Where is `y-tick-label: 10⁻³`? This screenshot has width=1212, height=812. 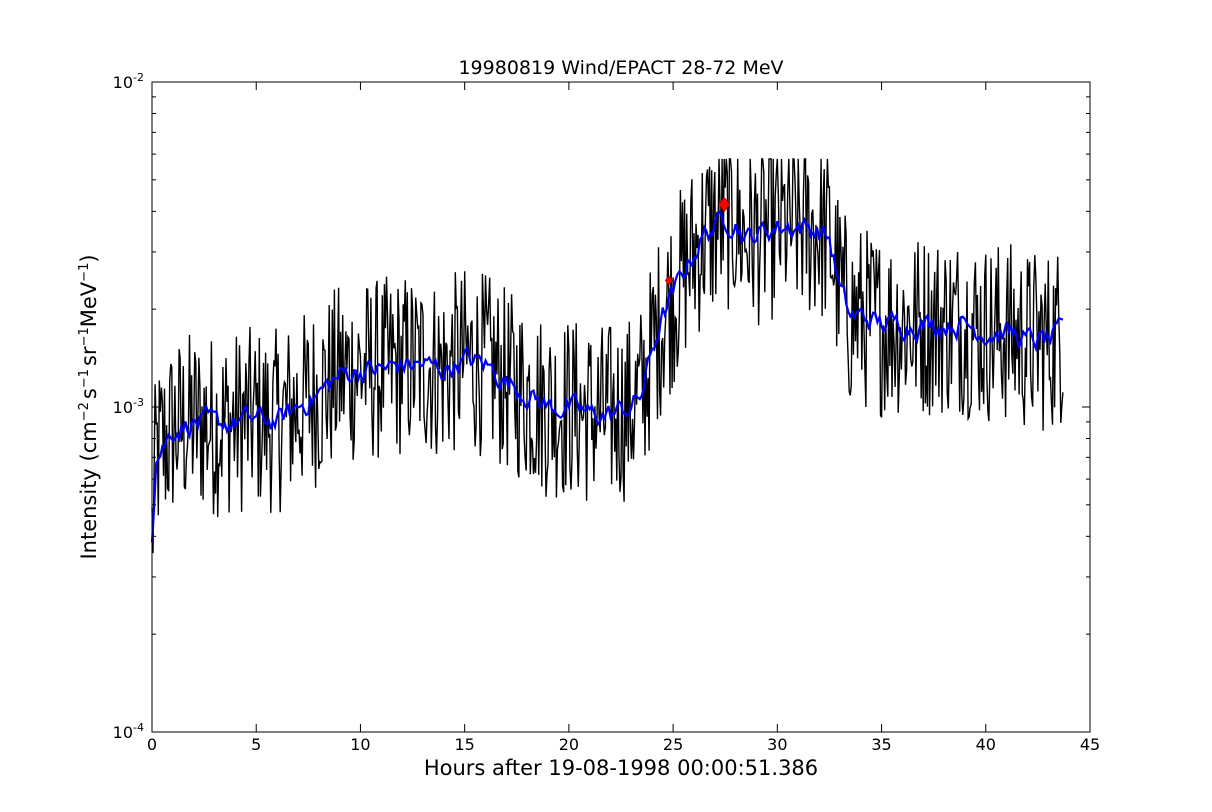
y-tick-label: 10⁻³ is located at coordinates (128, 406).